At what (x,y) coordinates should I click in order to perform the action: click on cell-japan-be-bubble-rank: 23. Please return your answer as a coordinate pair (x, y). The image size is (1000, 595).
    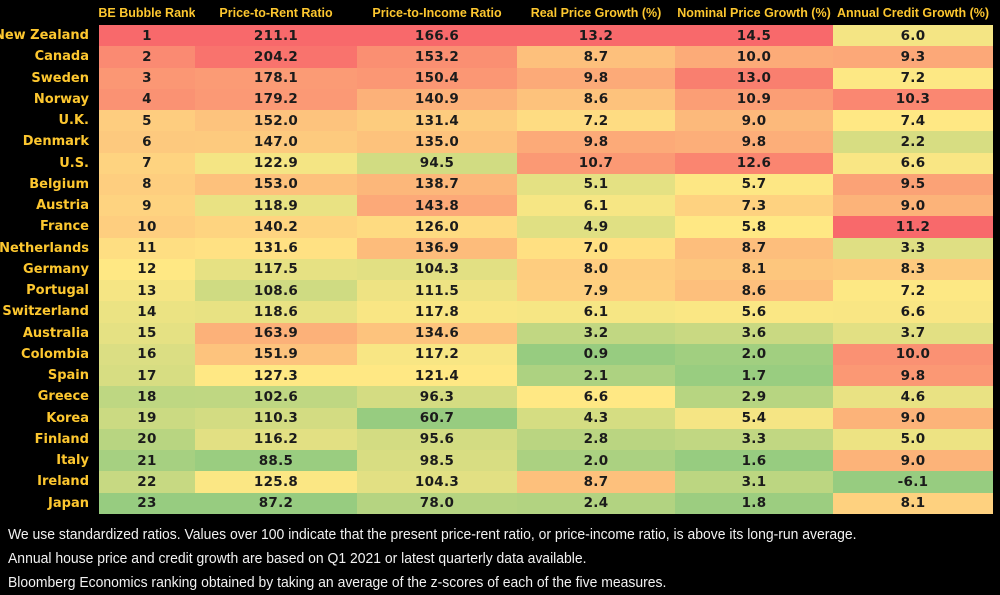
    Looking at the image, I should click on (147, 503).